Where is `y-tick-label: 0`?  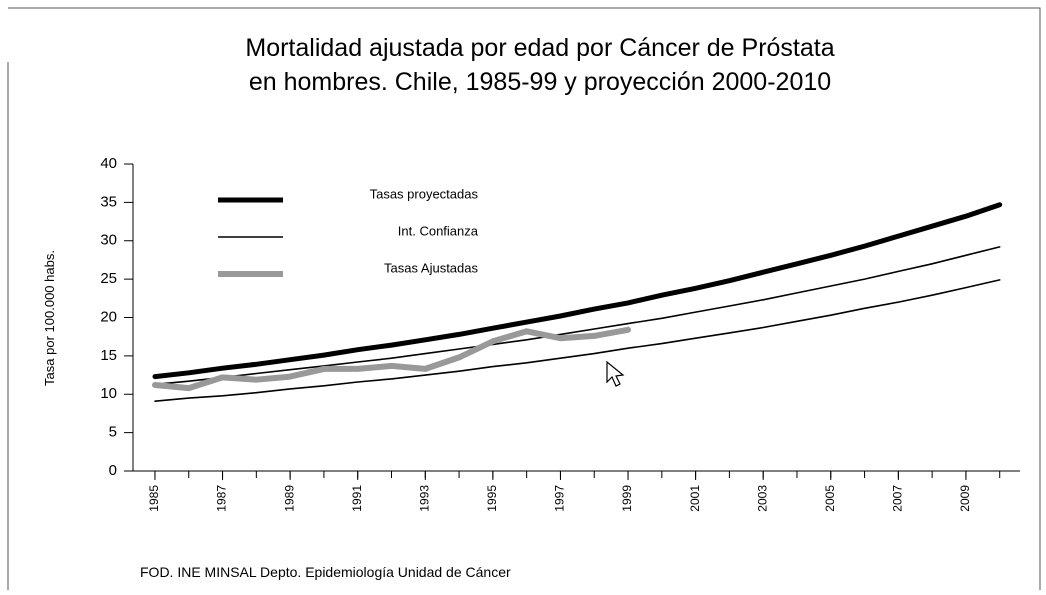 y-tick-label: 0 is located at coordinates (113, 470).